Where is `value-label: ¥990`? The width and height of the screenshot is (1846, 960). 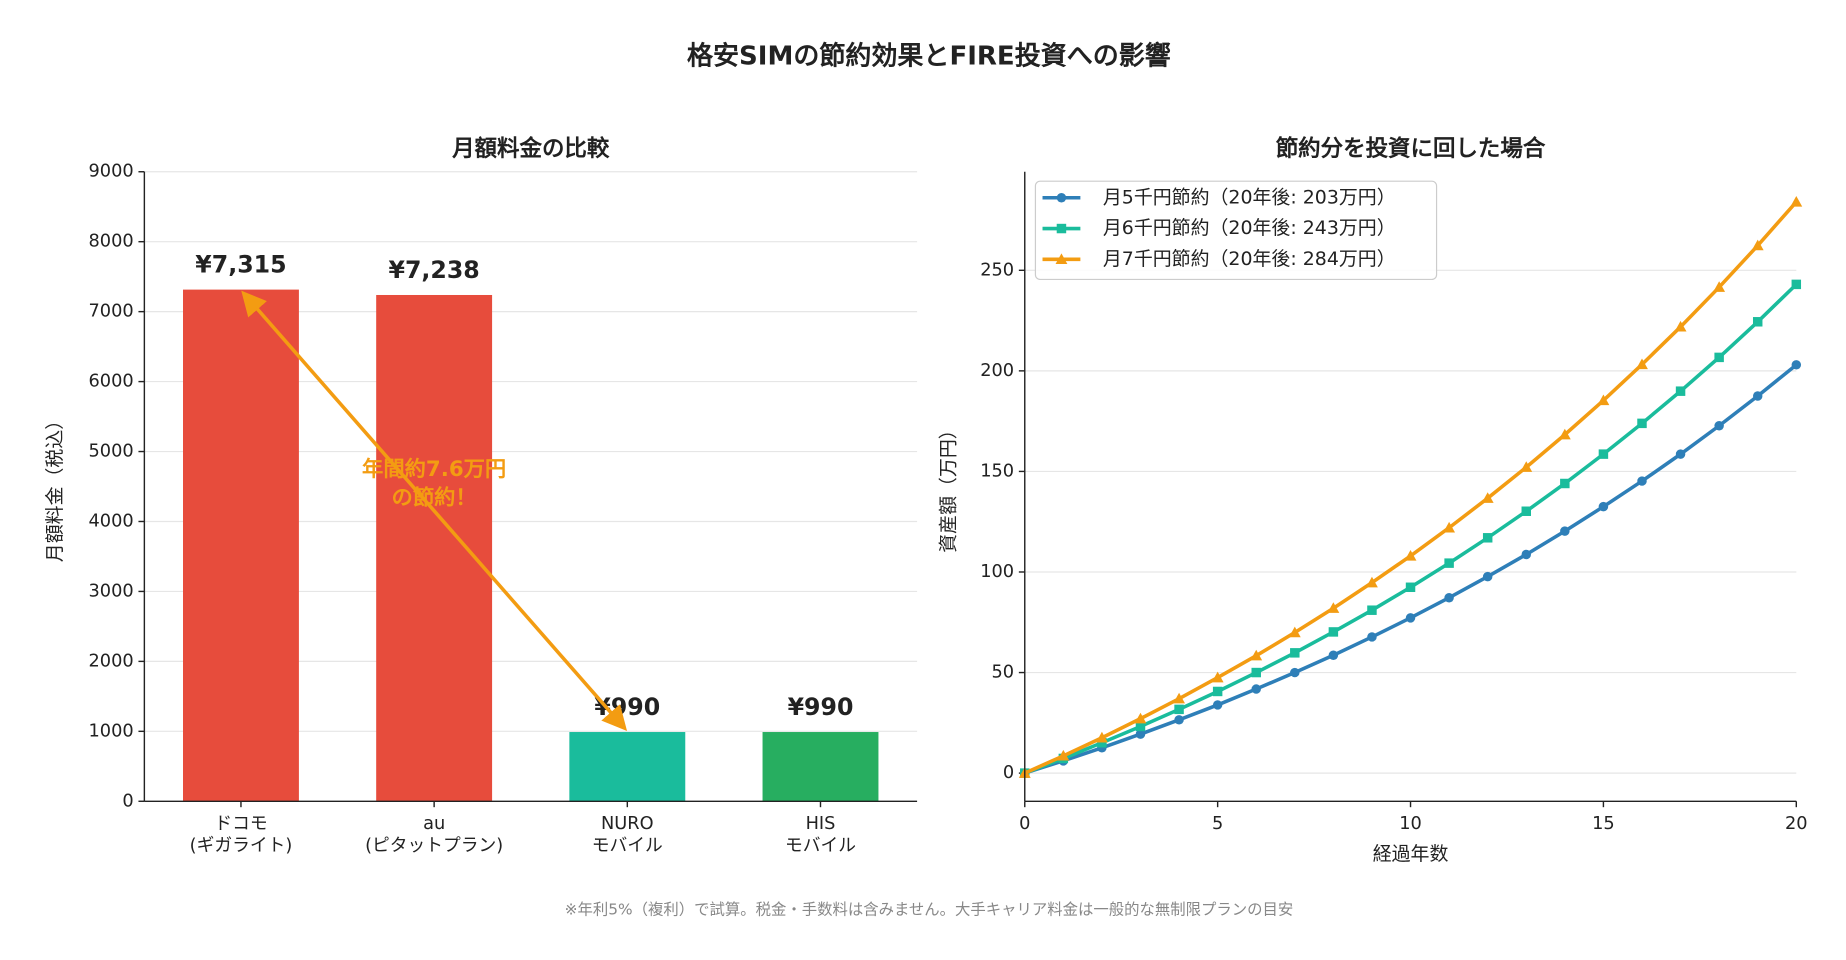 value-label: ¥990 is located at coordinates (821, 707).